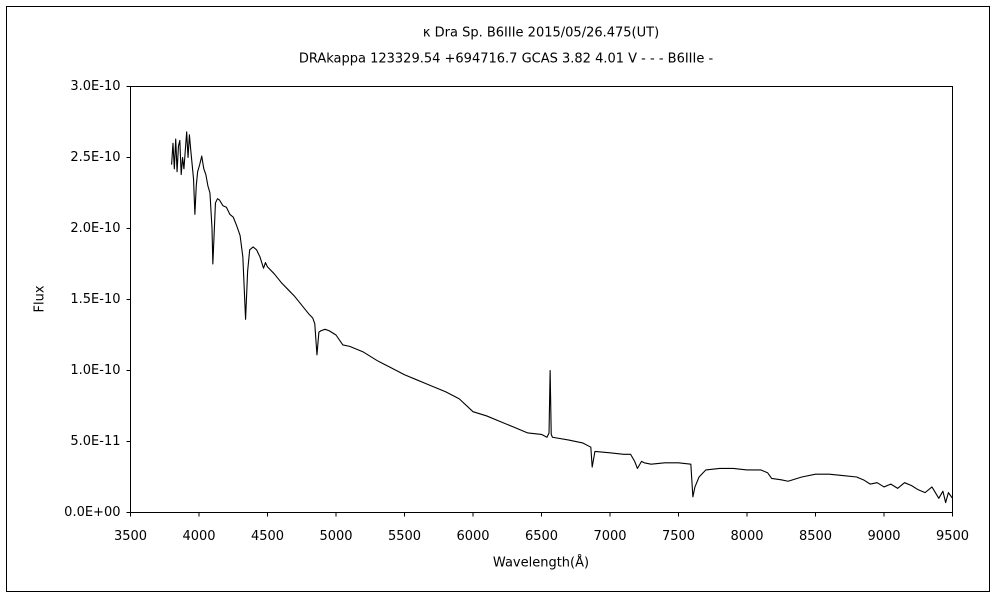 Image resolution: width=1000 pixels, height=600 pixels. What do you see at coordinates (404, 536) in the screenshot?
I see `x-tick-label: 5500` at bounding box center [404, 536].